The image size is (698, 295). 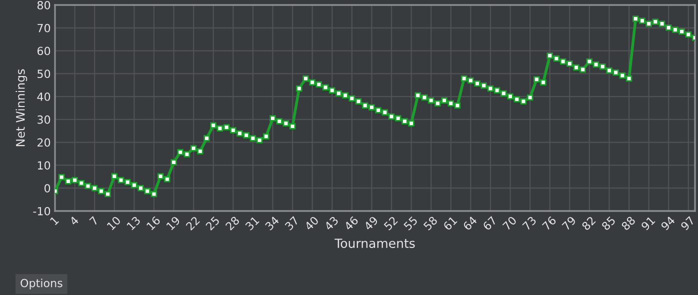 What do you see at coordinates (54, 221) in the screenshot?
I see `x-tick-label: 1` at bounding box center [54, 221].